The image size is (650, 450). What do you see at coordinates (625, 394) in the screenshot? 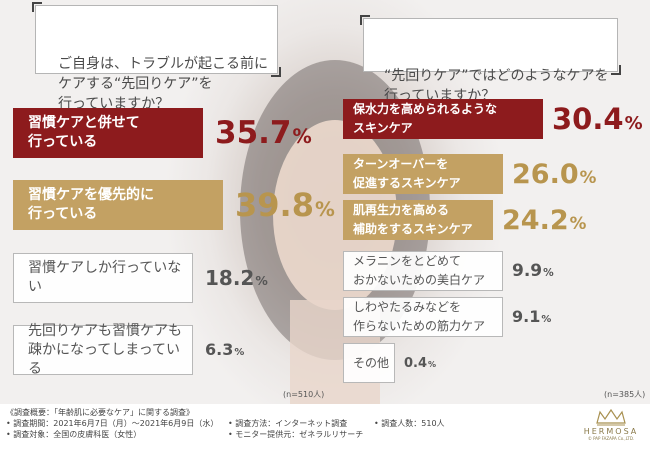
I see `sample-size-right: (n=385人)` at bounding box center [625, 394].